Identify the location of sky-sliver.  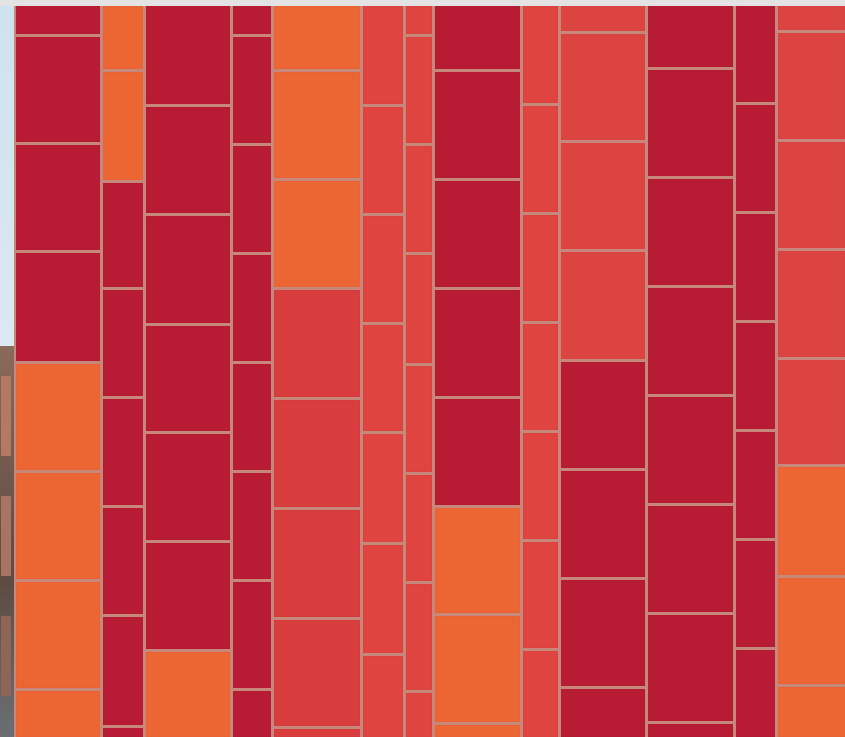
(7, 176).